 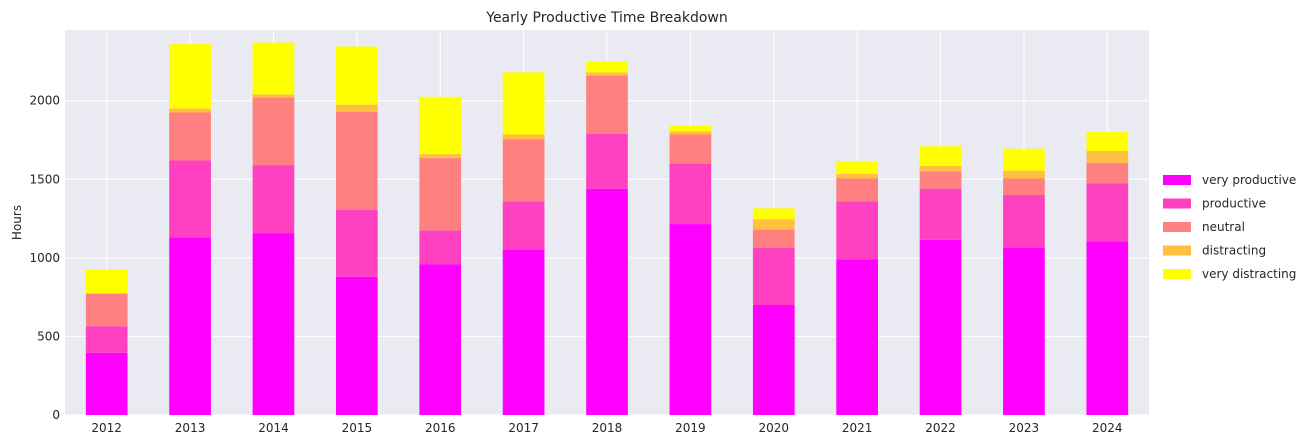 What do you see at coordinates (1249, 274) in the screenshot?
I see `legend-label: very distracting` at bounding box center [1249, 274].